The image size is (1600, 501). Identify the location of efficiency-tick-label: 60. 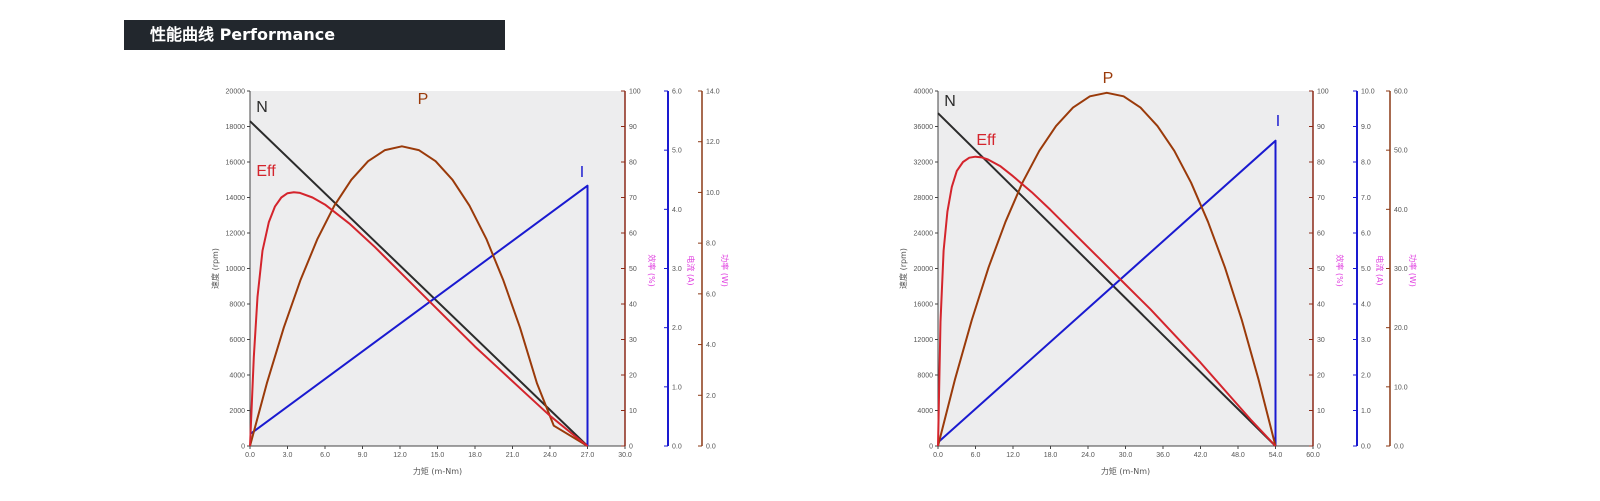
(633, 234).